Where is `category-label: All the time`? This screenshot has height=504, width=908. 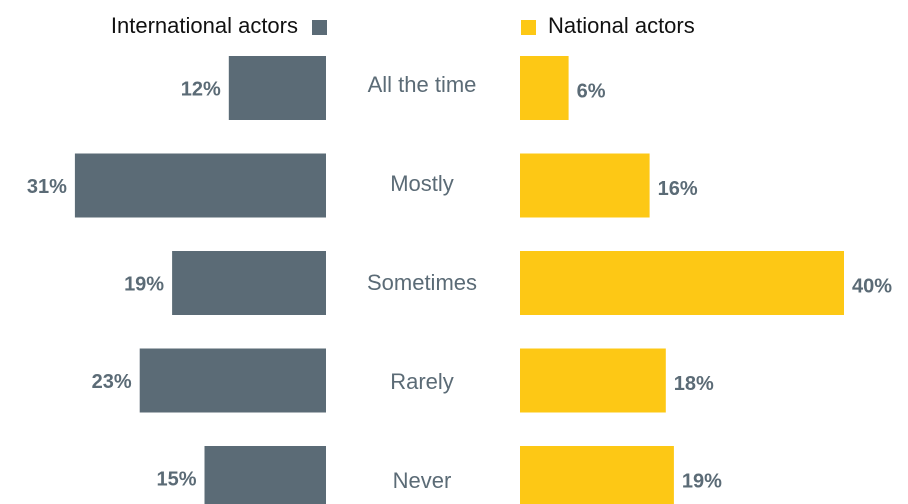 category-label: All the time is located at coordinates (422, 84).